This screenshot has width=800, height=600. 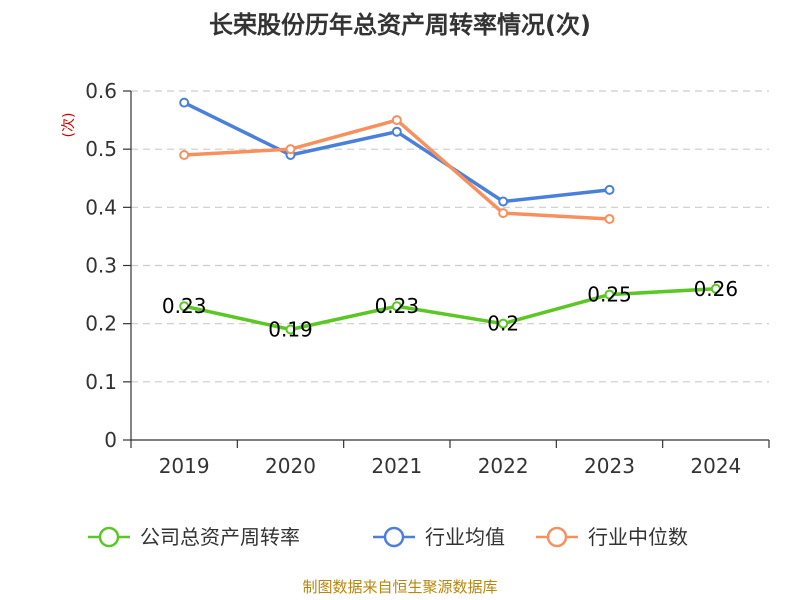 What do you see at coordinates (290, 466) in the screenshot?
I see `x-tick-label: 2020` at bounding box center [290, 466].